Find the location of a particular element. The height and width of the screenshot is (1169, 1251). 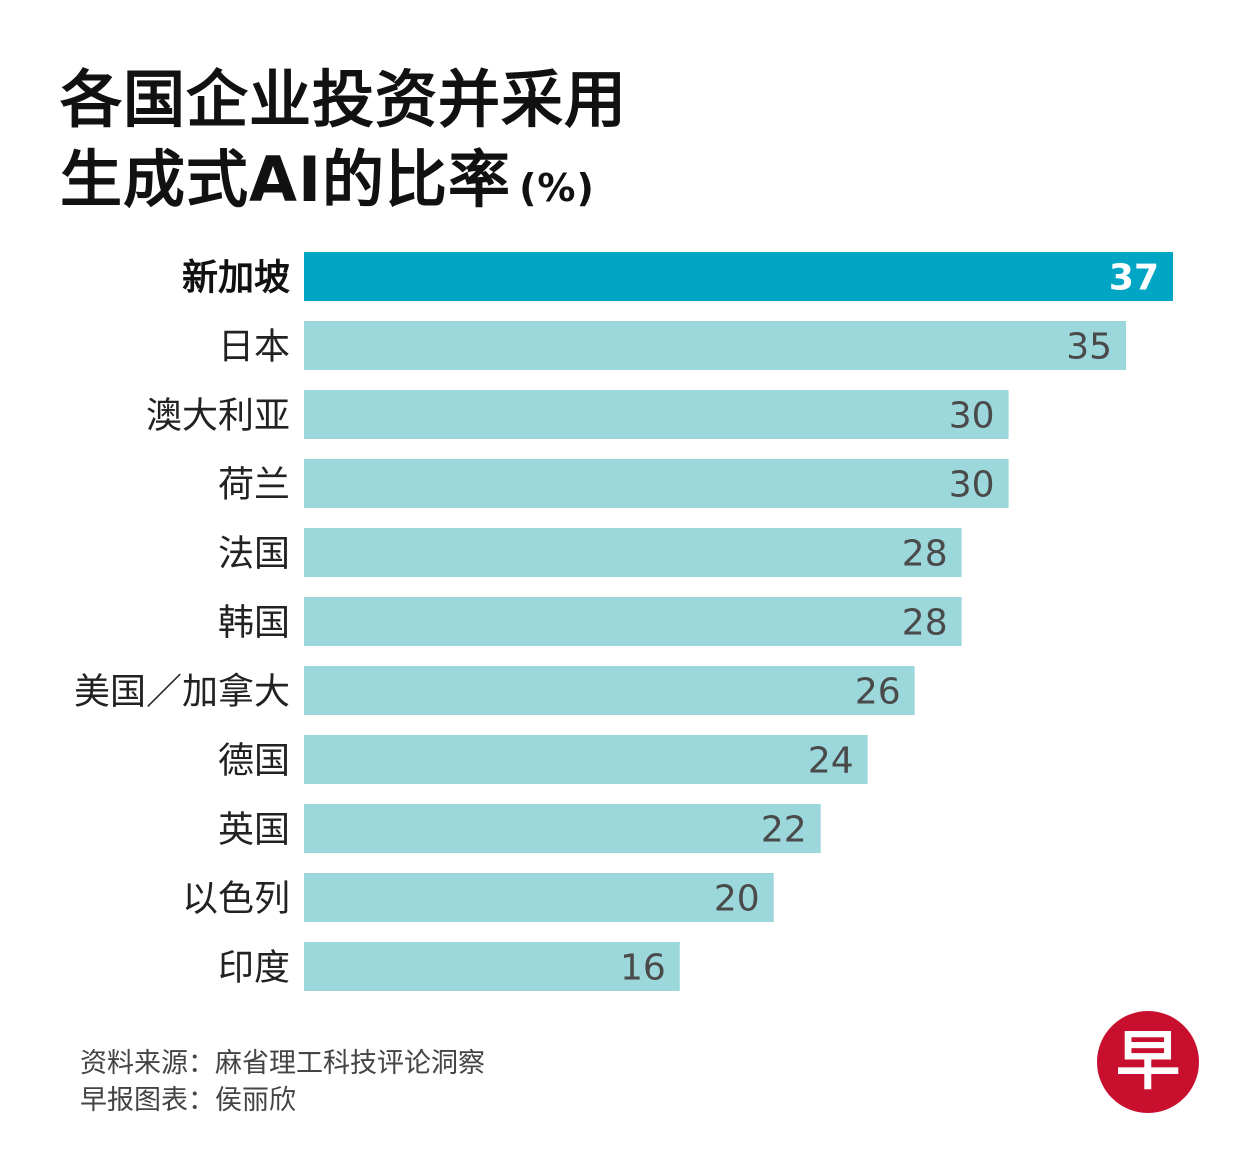

value-label-0: 37 is located at coordinates (1134, 278).